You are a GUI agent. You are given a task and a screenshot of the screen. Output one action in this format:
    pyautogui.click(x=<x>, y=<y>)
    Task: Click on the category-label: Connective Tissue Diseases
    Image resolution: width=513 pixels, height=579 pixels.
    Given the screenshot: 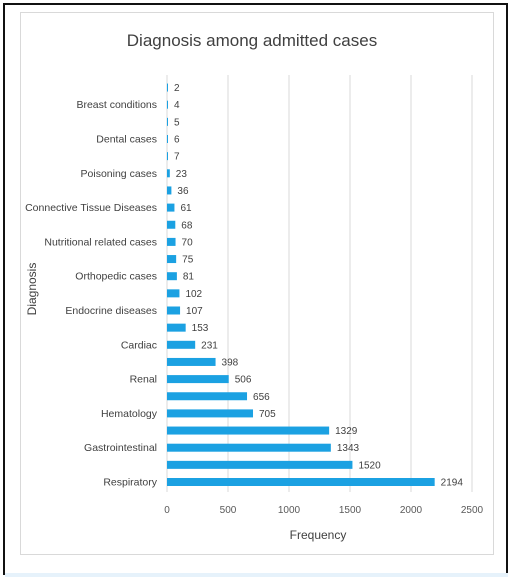 What is the action you would take?
    pyautogui.click(x=91, y=208)
    